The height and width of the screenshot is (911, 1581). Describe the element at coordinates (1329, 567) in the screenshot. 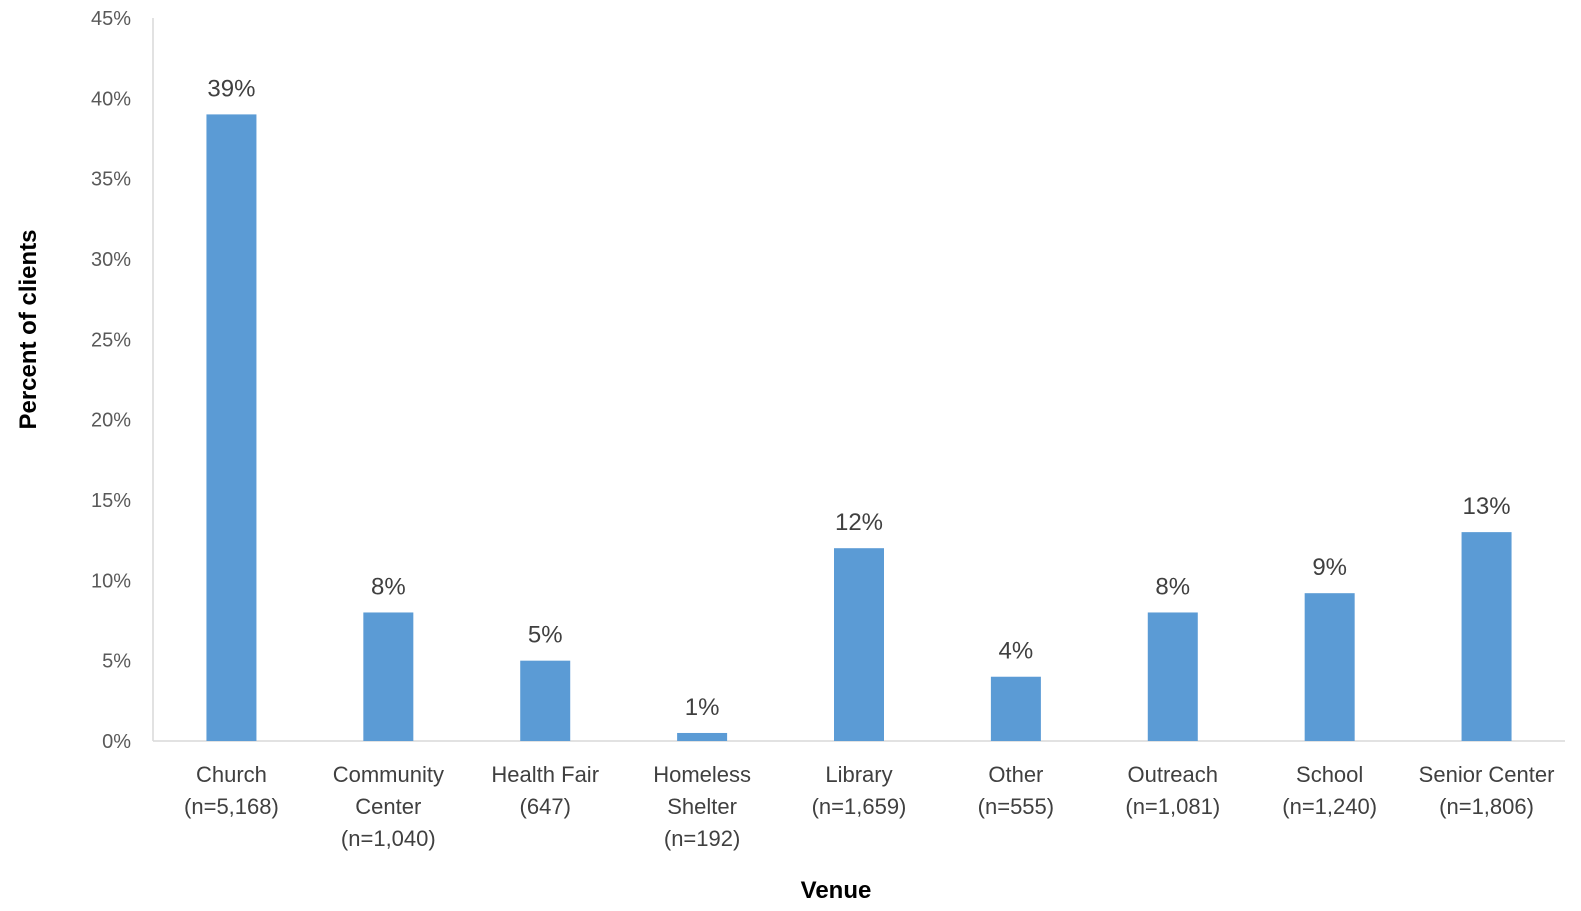

I see `data-label: 9%` at that location.